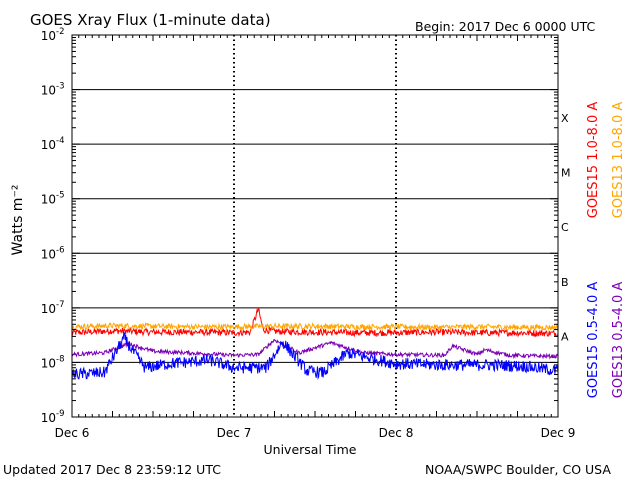 The height and width of the screenshot is (480, 640). Describe the element at coordinates (565, 336) in the screenshot. I see `flare-class-label: A` at that location.